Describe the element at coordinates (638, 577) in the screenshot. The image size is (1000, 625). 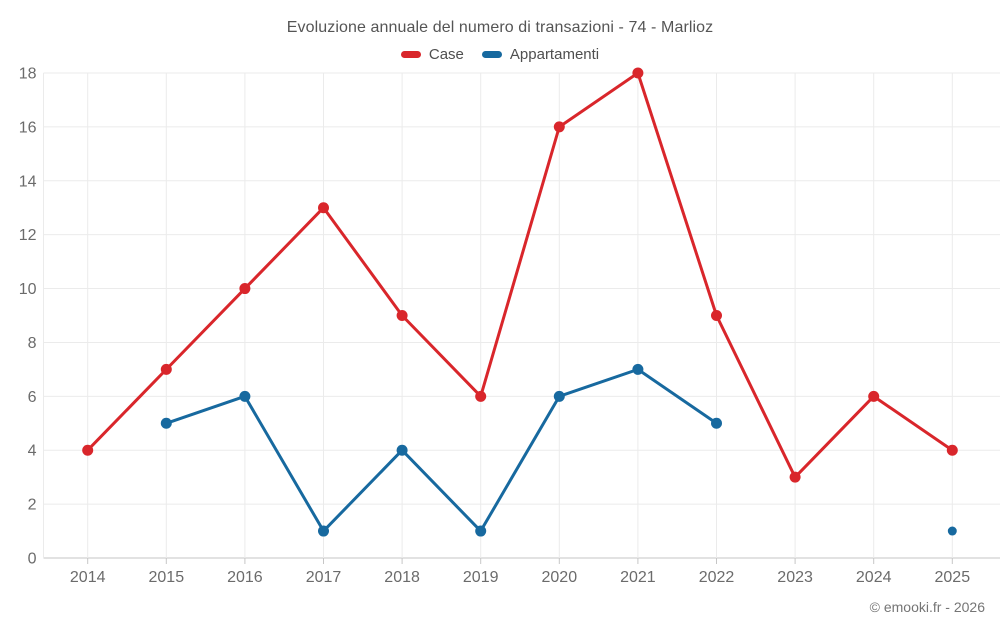
I see `x-tick-label: 2021` at that location.